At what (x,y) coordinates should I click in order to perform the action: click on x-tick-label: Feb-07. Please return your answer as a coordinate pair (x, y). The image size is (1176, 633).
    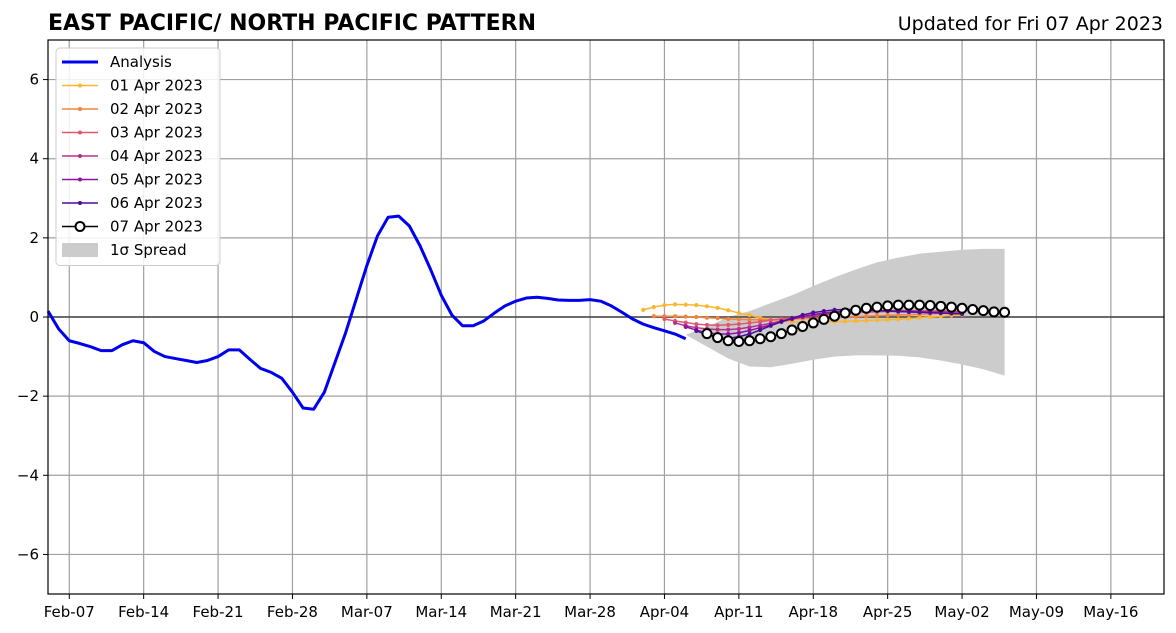
    Looking at the image, I should click on (69, 612).